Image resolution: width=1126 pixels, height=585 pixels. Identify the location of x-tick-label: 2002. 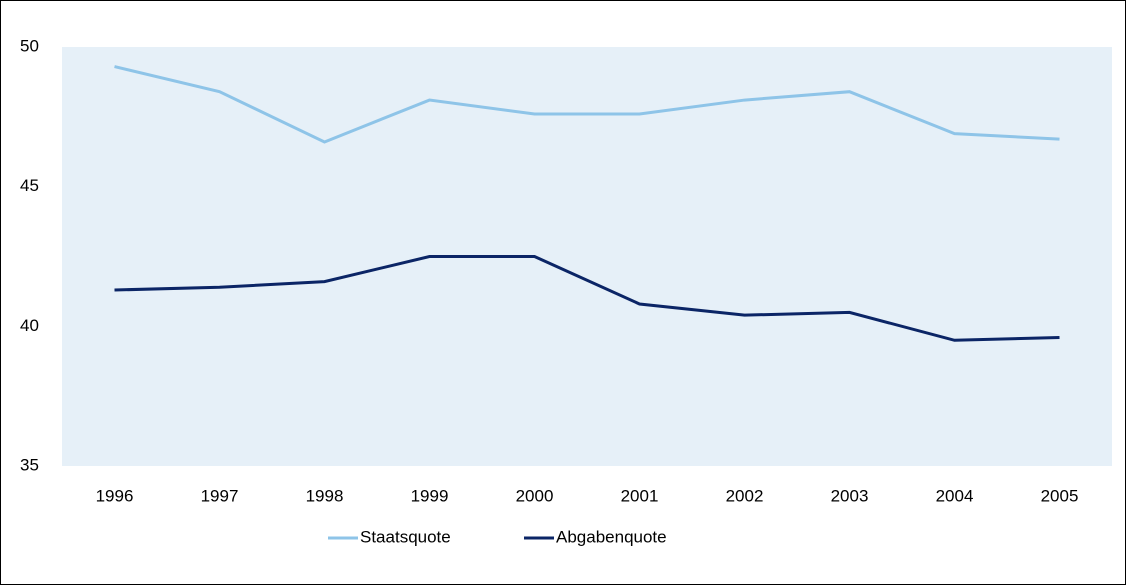
(745, 495).